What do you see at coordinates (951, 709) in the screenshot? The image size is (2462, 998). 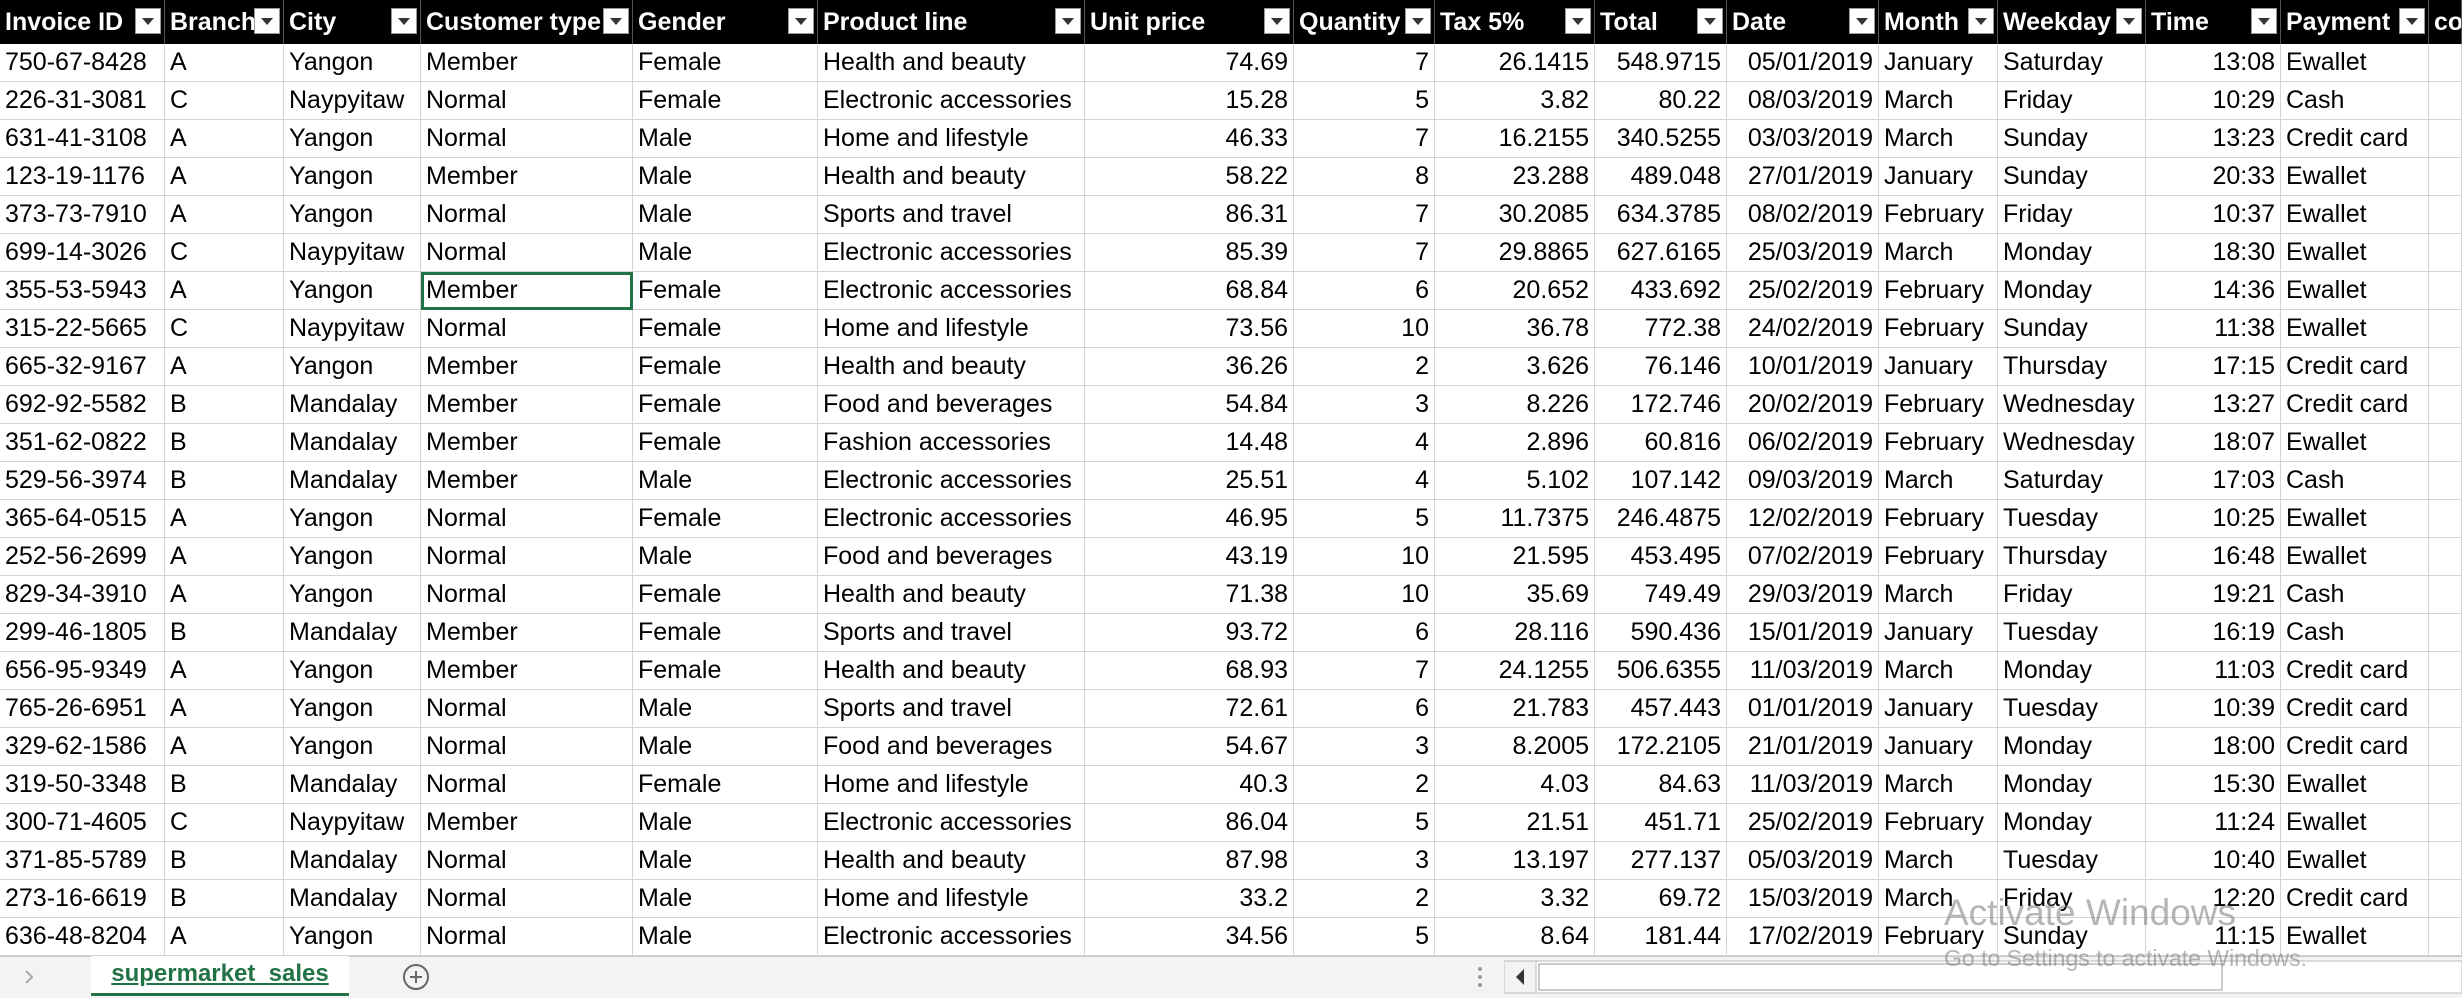 I see `cell: Sports and travel` at bounding box center [951, 709].